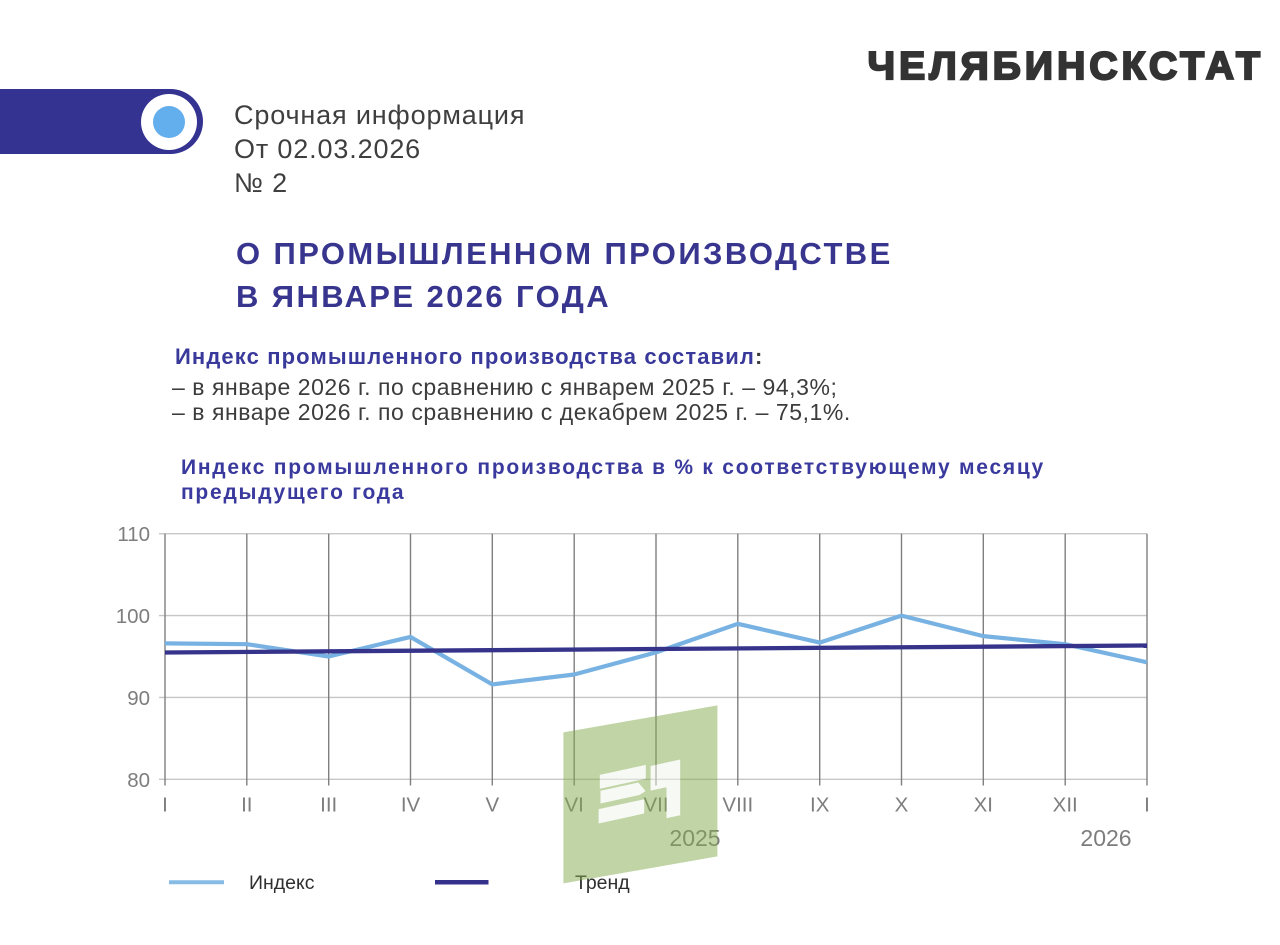  What do you see at coordinates (282, 883) in the screenshot?
I see `svg-text: Индекс` at bounding box center [282, 883].